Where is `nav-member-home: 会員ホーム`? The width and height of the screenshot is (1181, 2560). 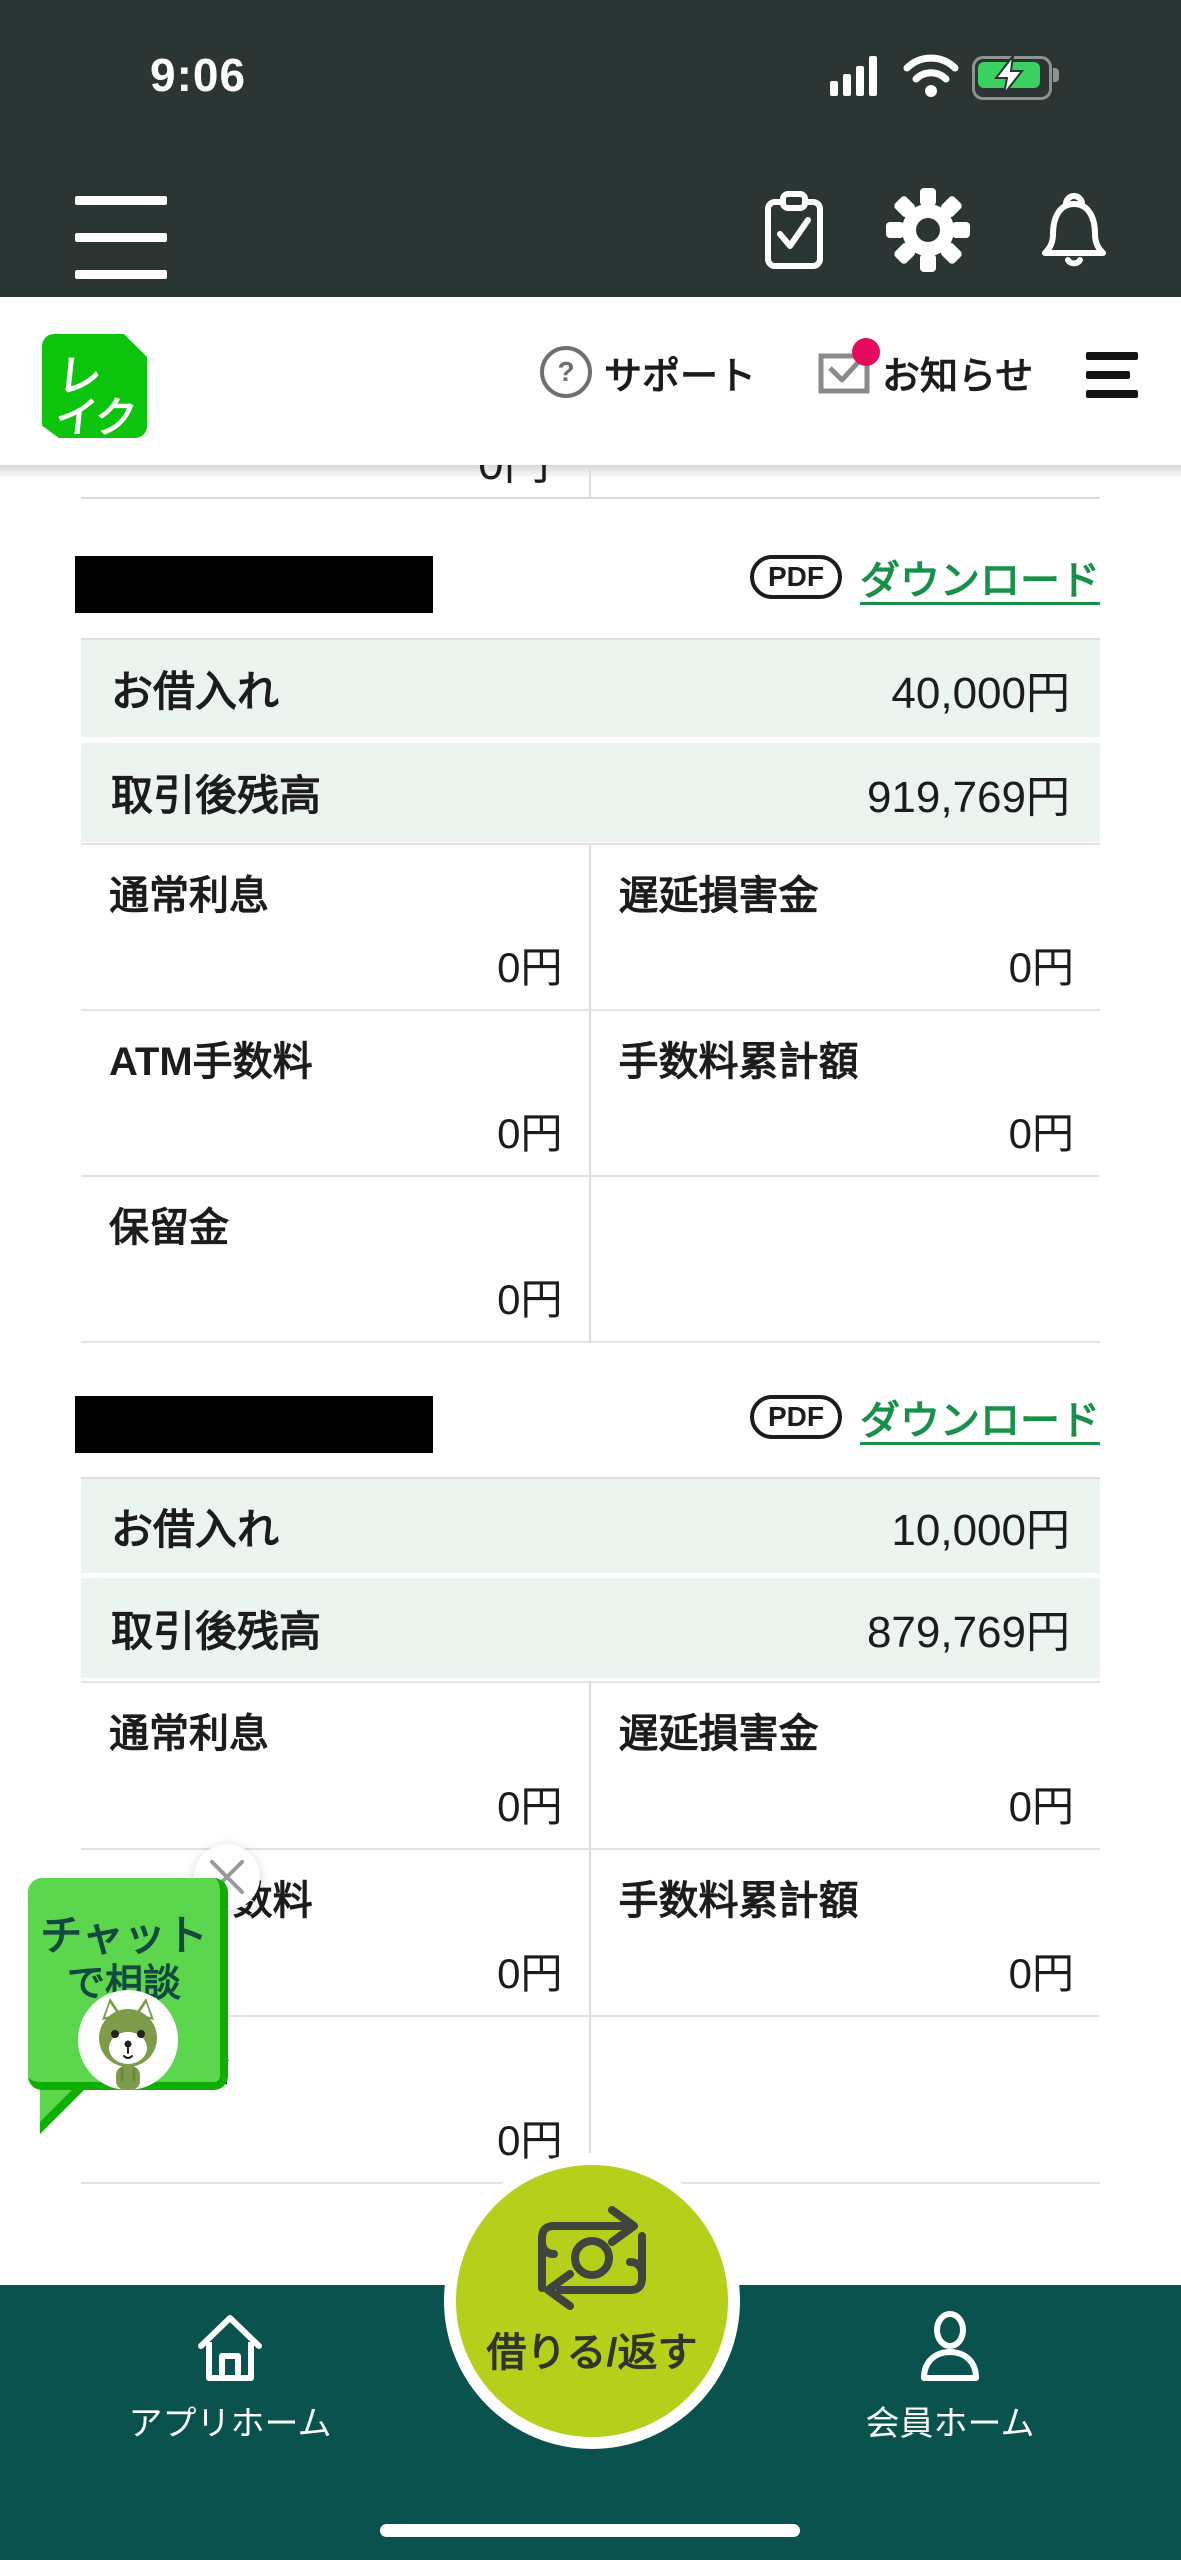 nav-member-home: 会員ホーム is located at coordinates (950, 2375).